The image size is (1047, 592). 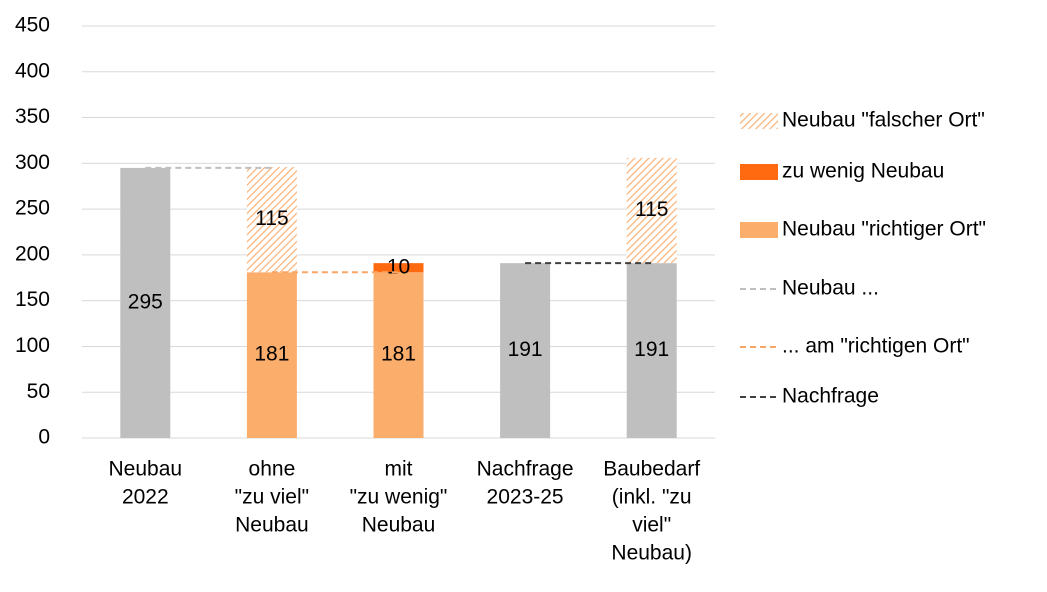 I want to click on y-tick-label: 200, so click(x=32, y=253).